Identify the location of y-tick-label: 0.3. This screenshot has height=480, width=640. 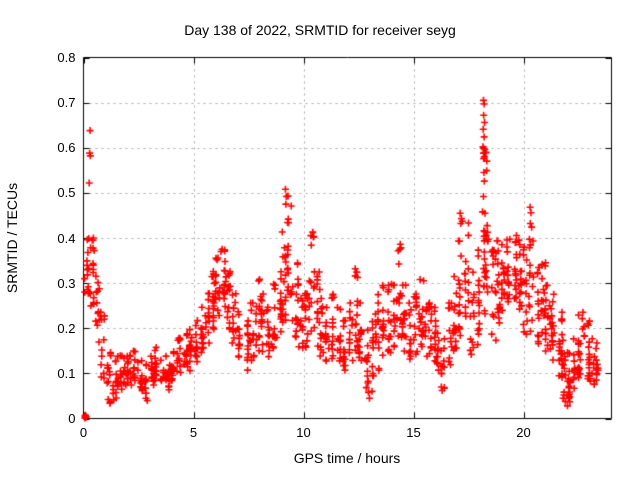
(66, 283).